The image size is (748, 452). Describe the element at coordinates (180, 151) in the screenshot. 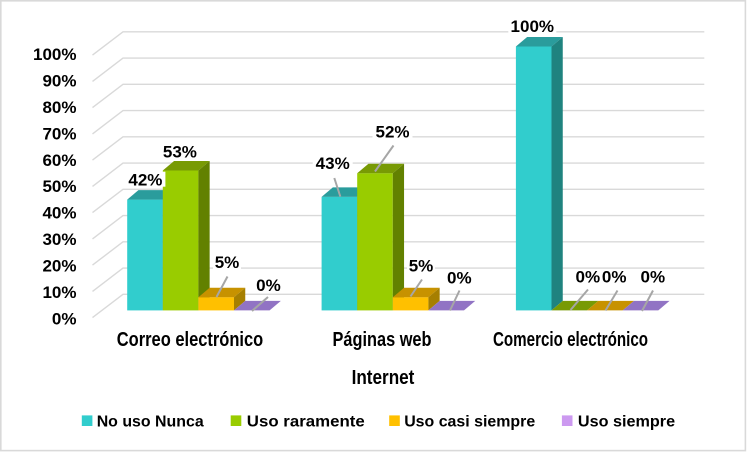

I see `svg-text: 53%` at that location.